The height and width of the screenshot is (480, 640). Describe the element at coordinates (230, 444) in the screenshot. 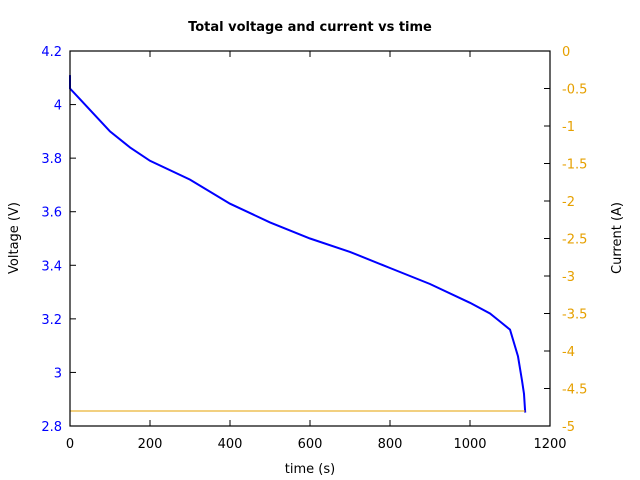

I see `x-tick-label: 400` at that location.